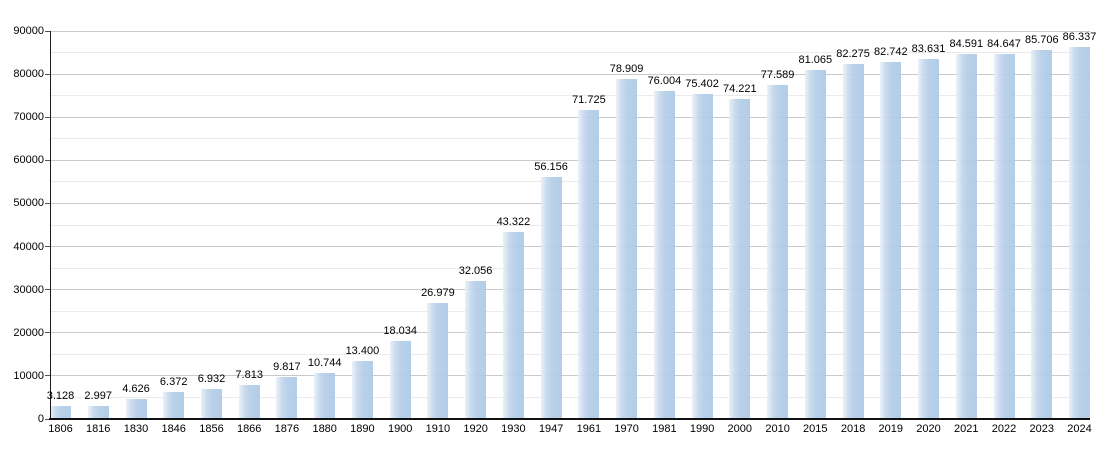 This screenshot has width=1120, height=450. I want to click on x-axis-label: 2023, so click(1042, 429).